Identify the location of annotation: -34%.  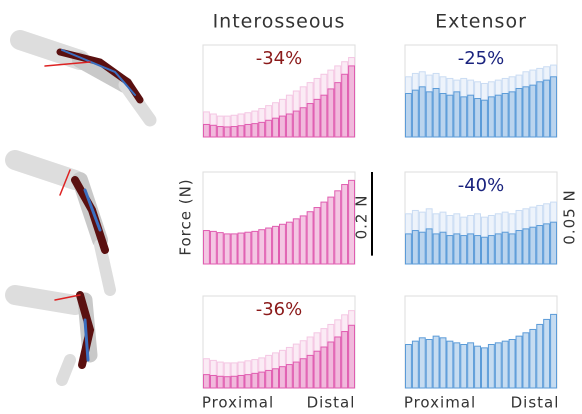
(279, 58).